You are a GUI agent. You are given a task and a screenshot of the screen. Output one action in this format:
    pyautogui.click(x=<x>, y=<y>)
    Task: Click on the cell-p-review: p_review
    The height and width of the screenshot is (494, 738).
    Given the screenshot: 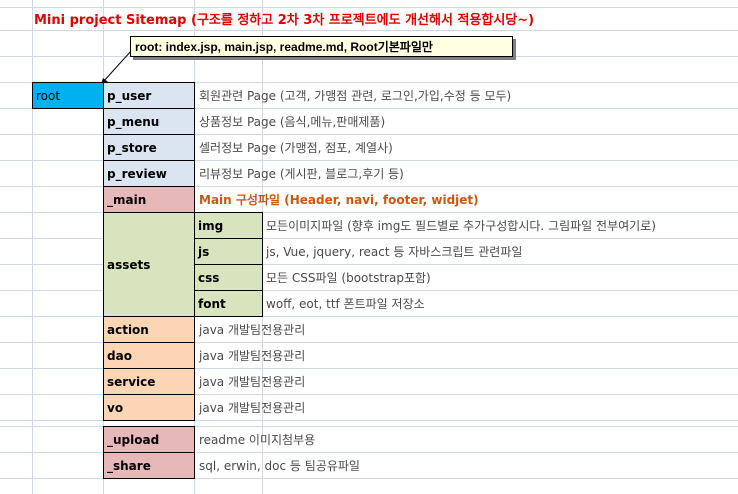 What is the action you would take?
    pyautogui.click(x=149, y=173)
    